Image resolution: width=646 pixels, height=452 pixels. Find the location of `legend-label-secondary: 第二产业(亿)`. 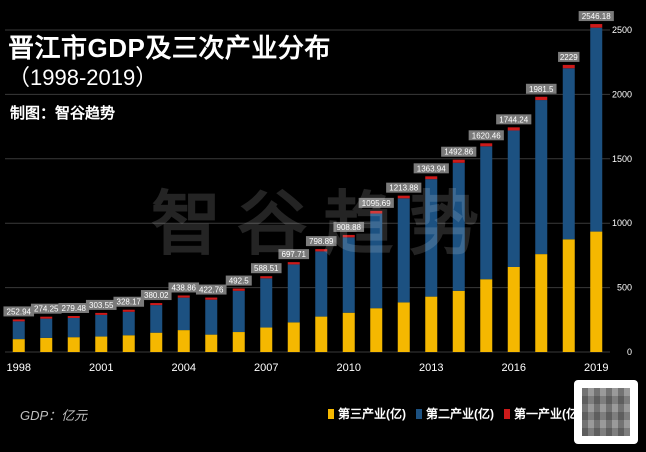

legend-label-secondary: 第二产业(亿) is located at coordinates (460, 414).